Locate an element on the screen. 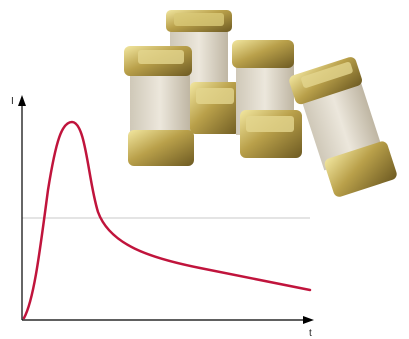 The image size is (409, 339). y-axis-arrow is located at coordinates (22, 100).